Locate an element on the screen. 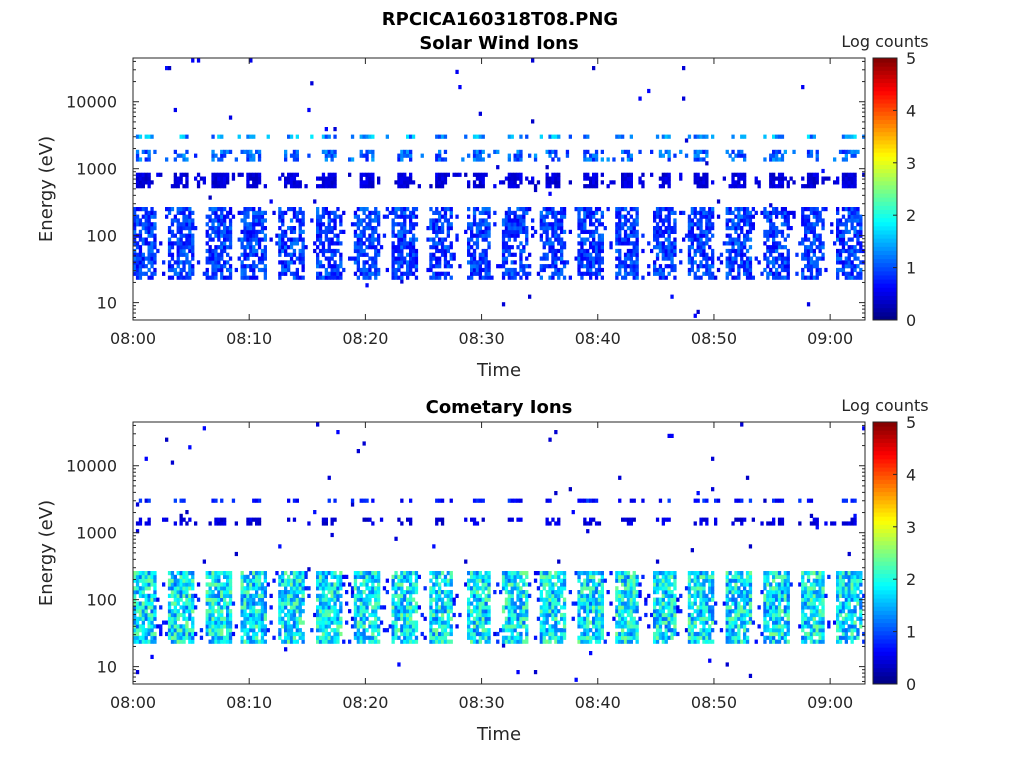 The width and height of the screenshot is (1024, 768). colorbar-tick-label: 2 is located at coordinates (911, 215).